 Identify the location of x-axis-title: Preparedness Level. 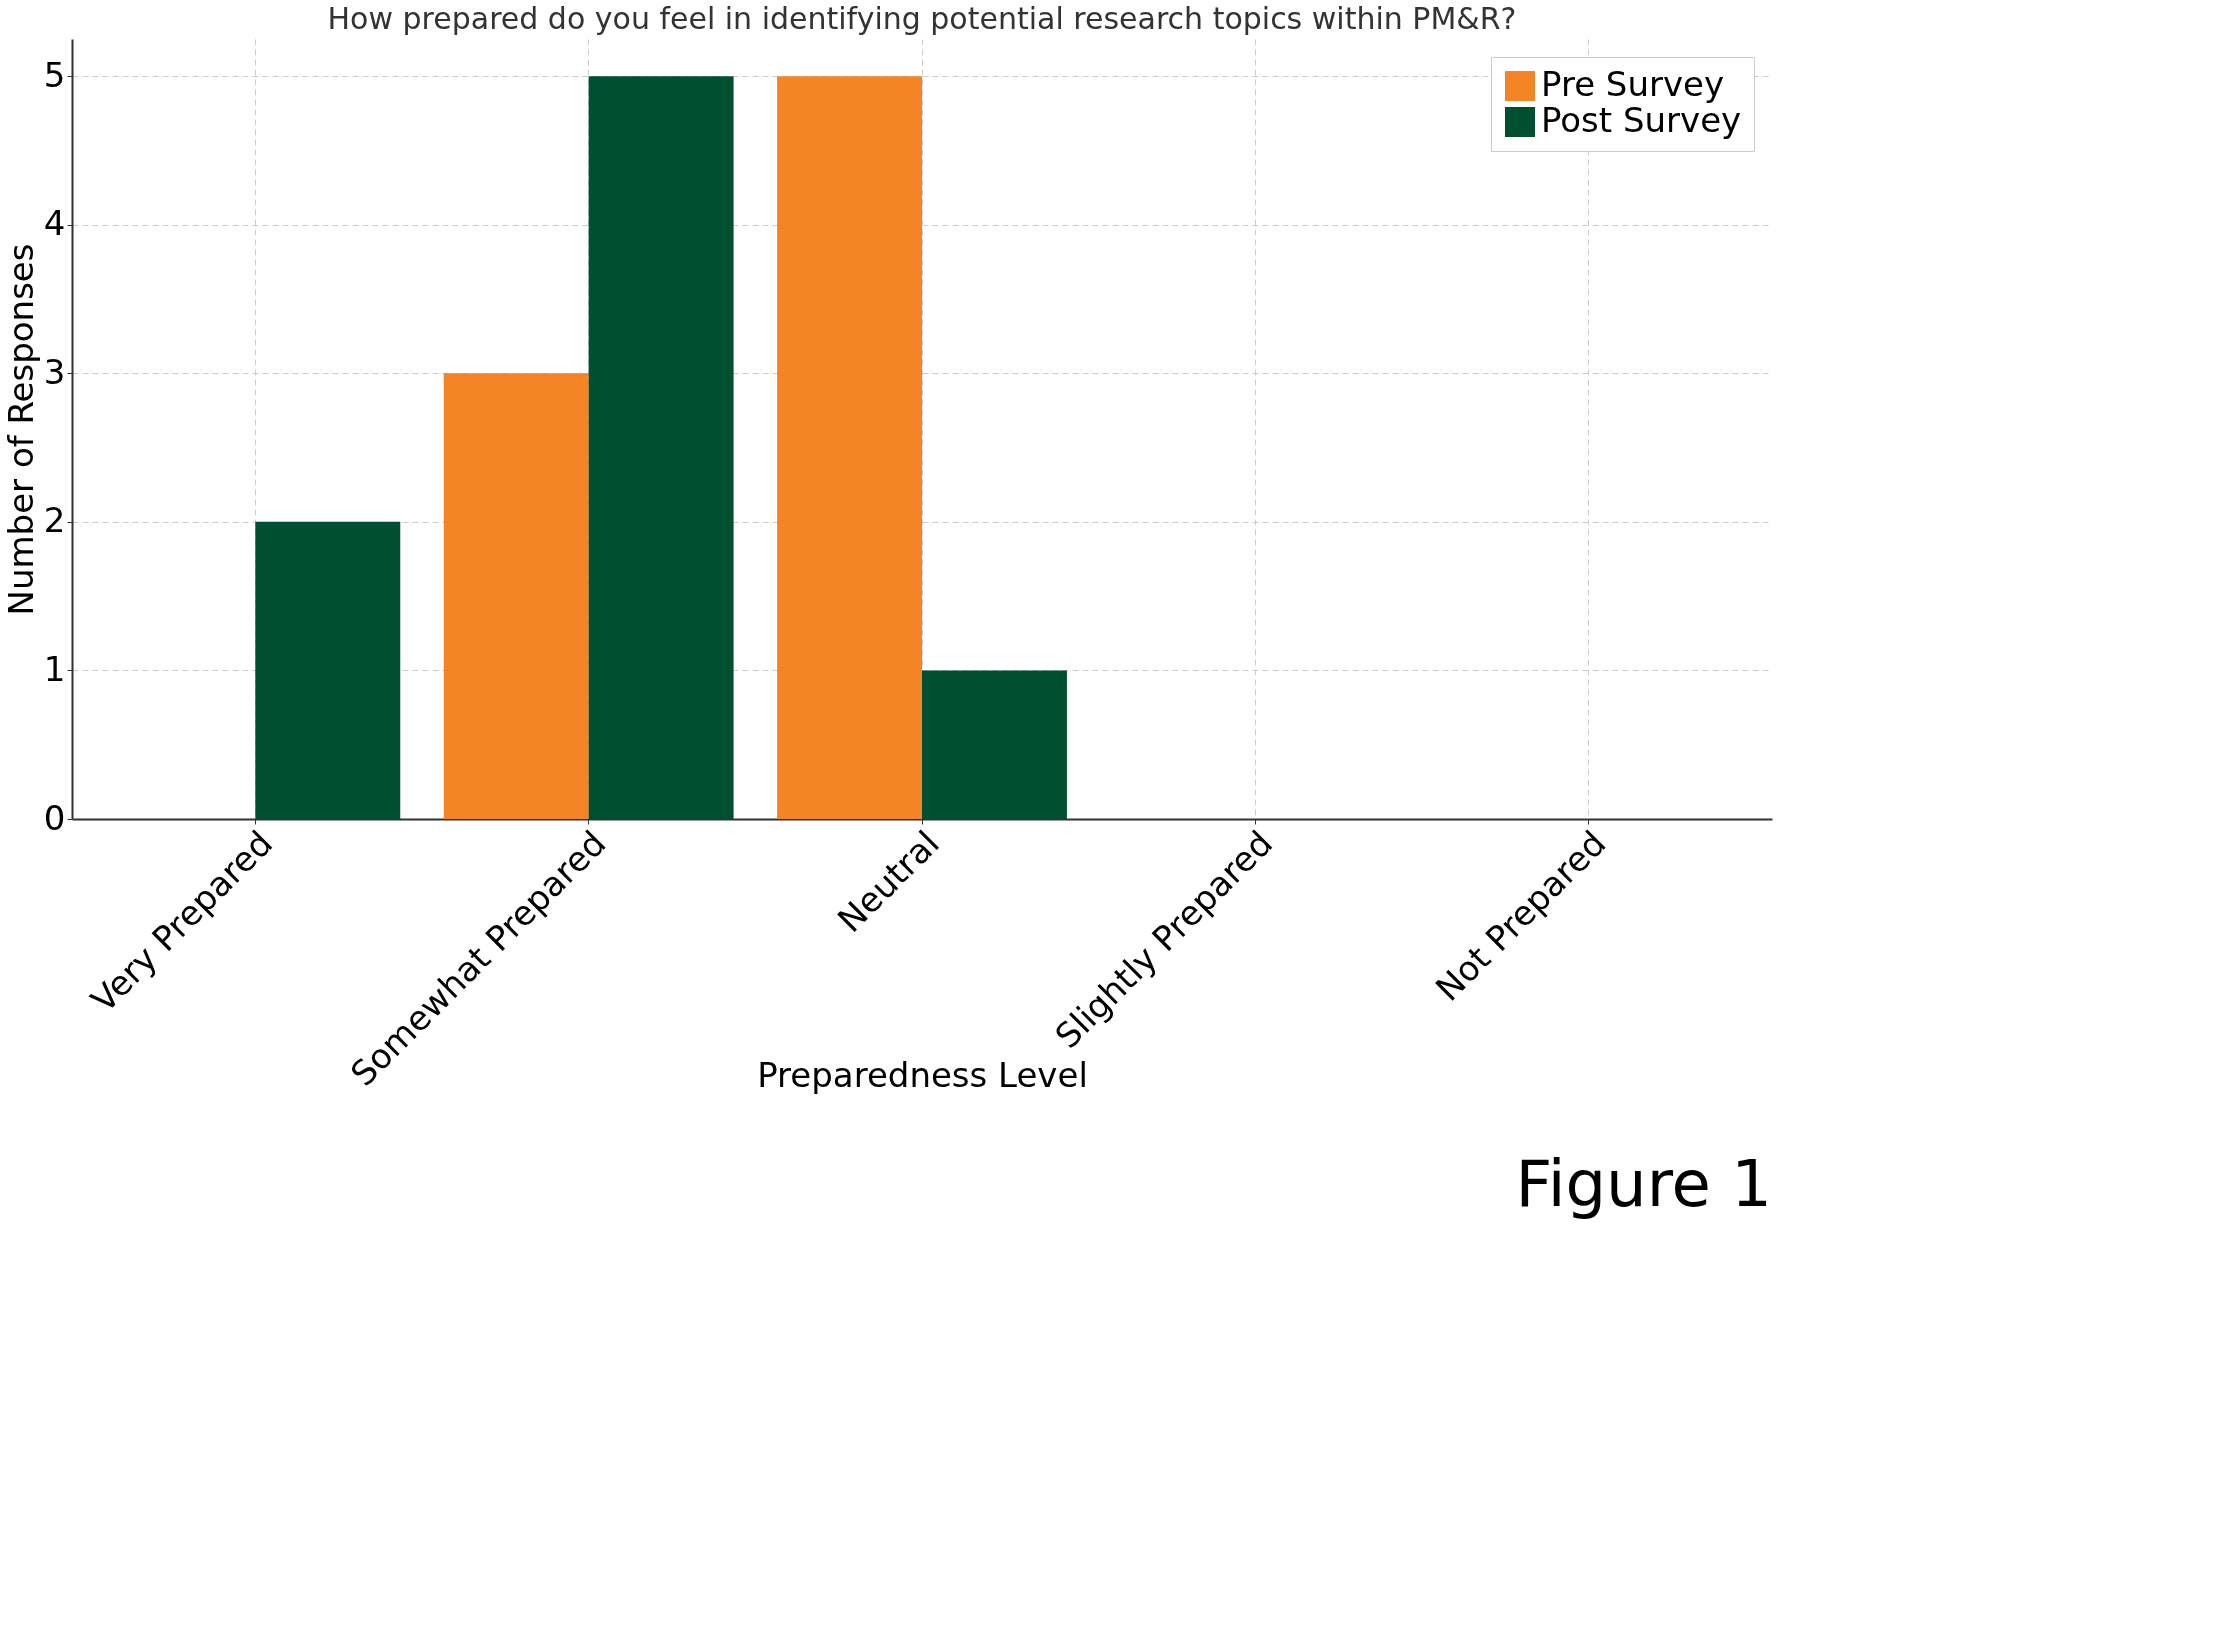
(922, 1074).